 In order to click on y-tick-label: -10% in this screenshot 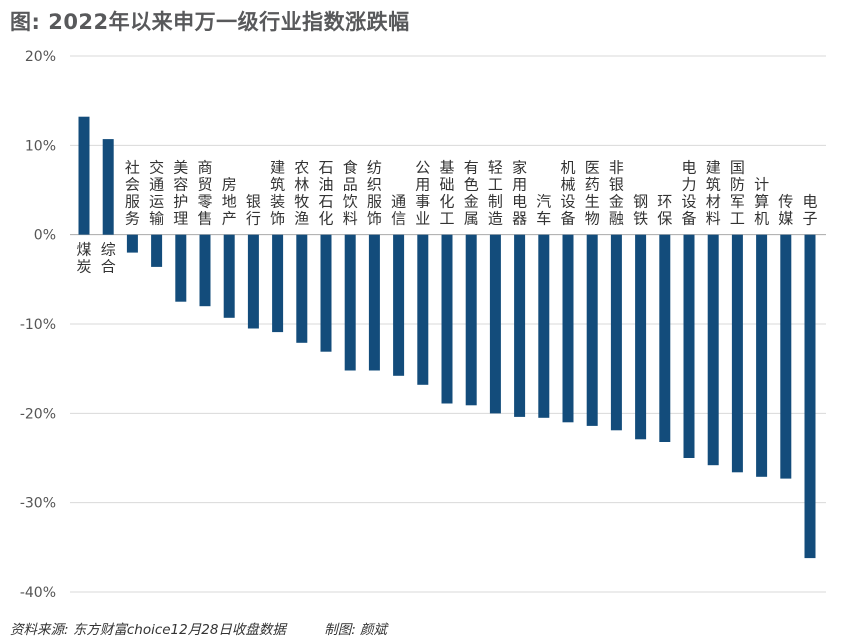, I will do `click(38, 325)`.